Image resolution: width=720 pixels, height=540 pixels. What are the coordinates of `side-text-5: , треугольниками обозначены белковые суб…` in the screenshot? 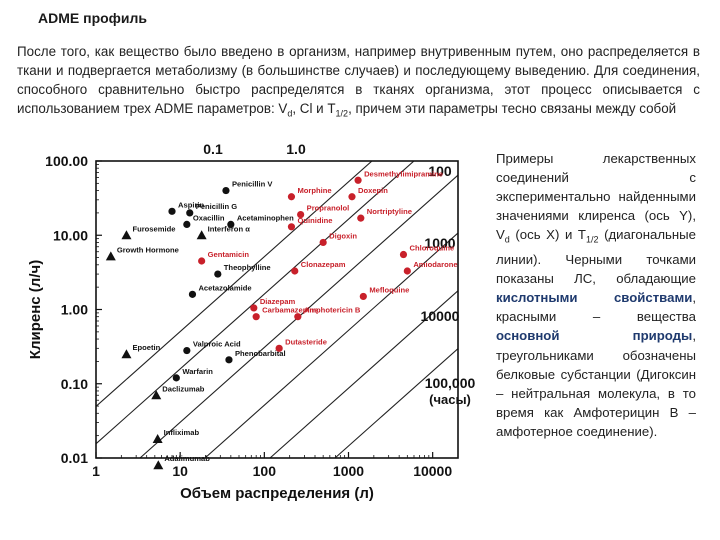 It's located at (596, 383).